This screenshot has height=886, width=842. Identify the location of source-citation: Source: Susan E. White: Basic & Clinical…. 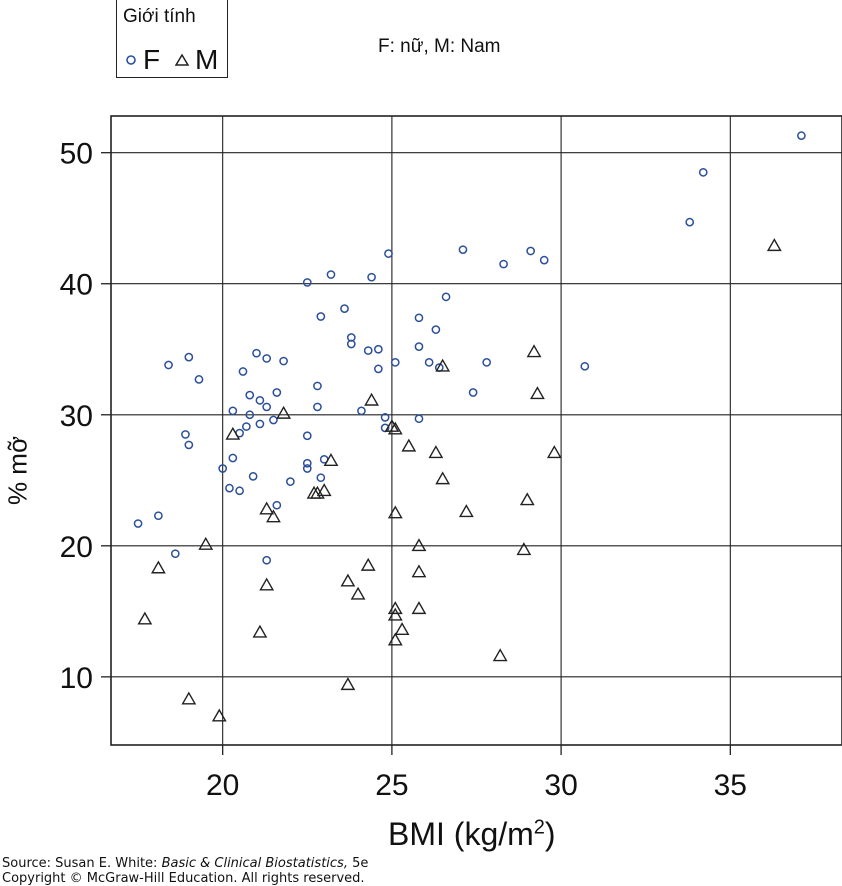
(185, 871).